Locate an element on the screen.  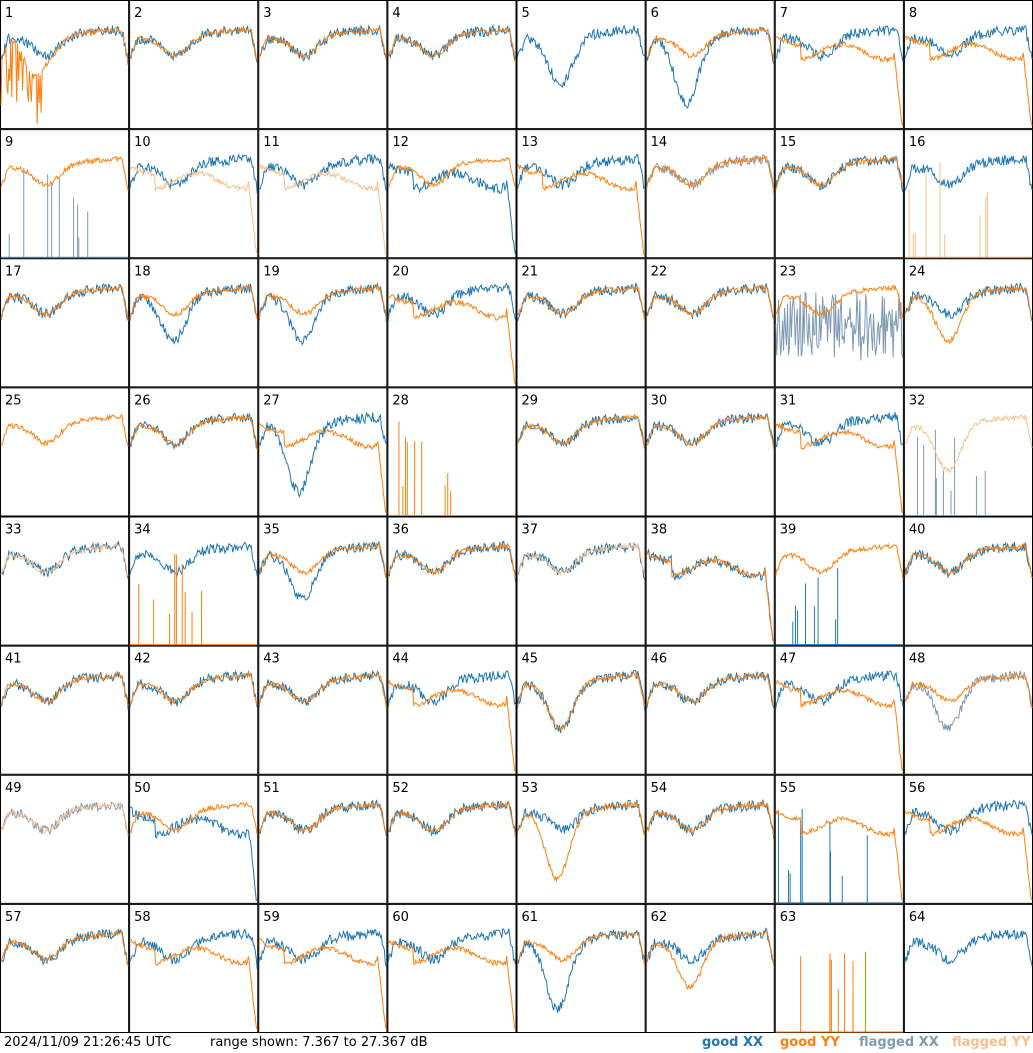
panel-50: 50 is located at coordinates (194, 839).